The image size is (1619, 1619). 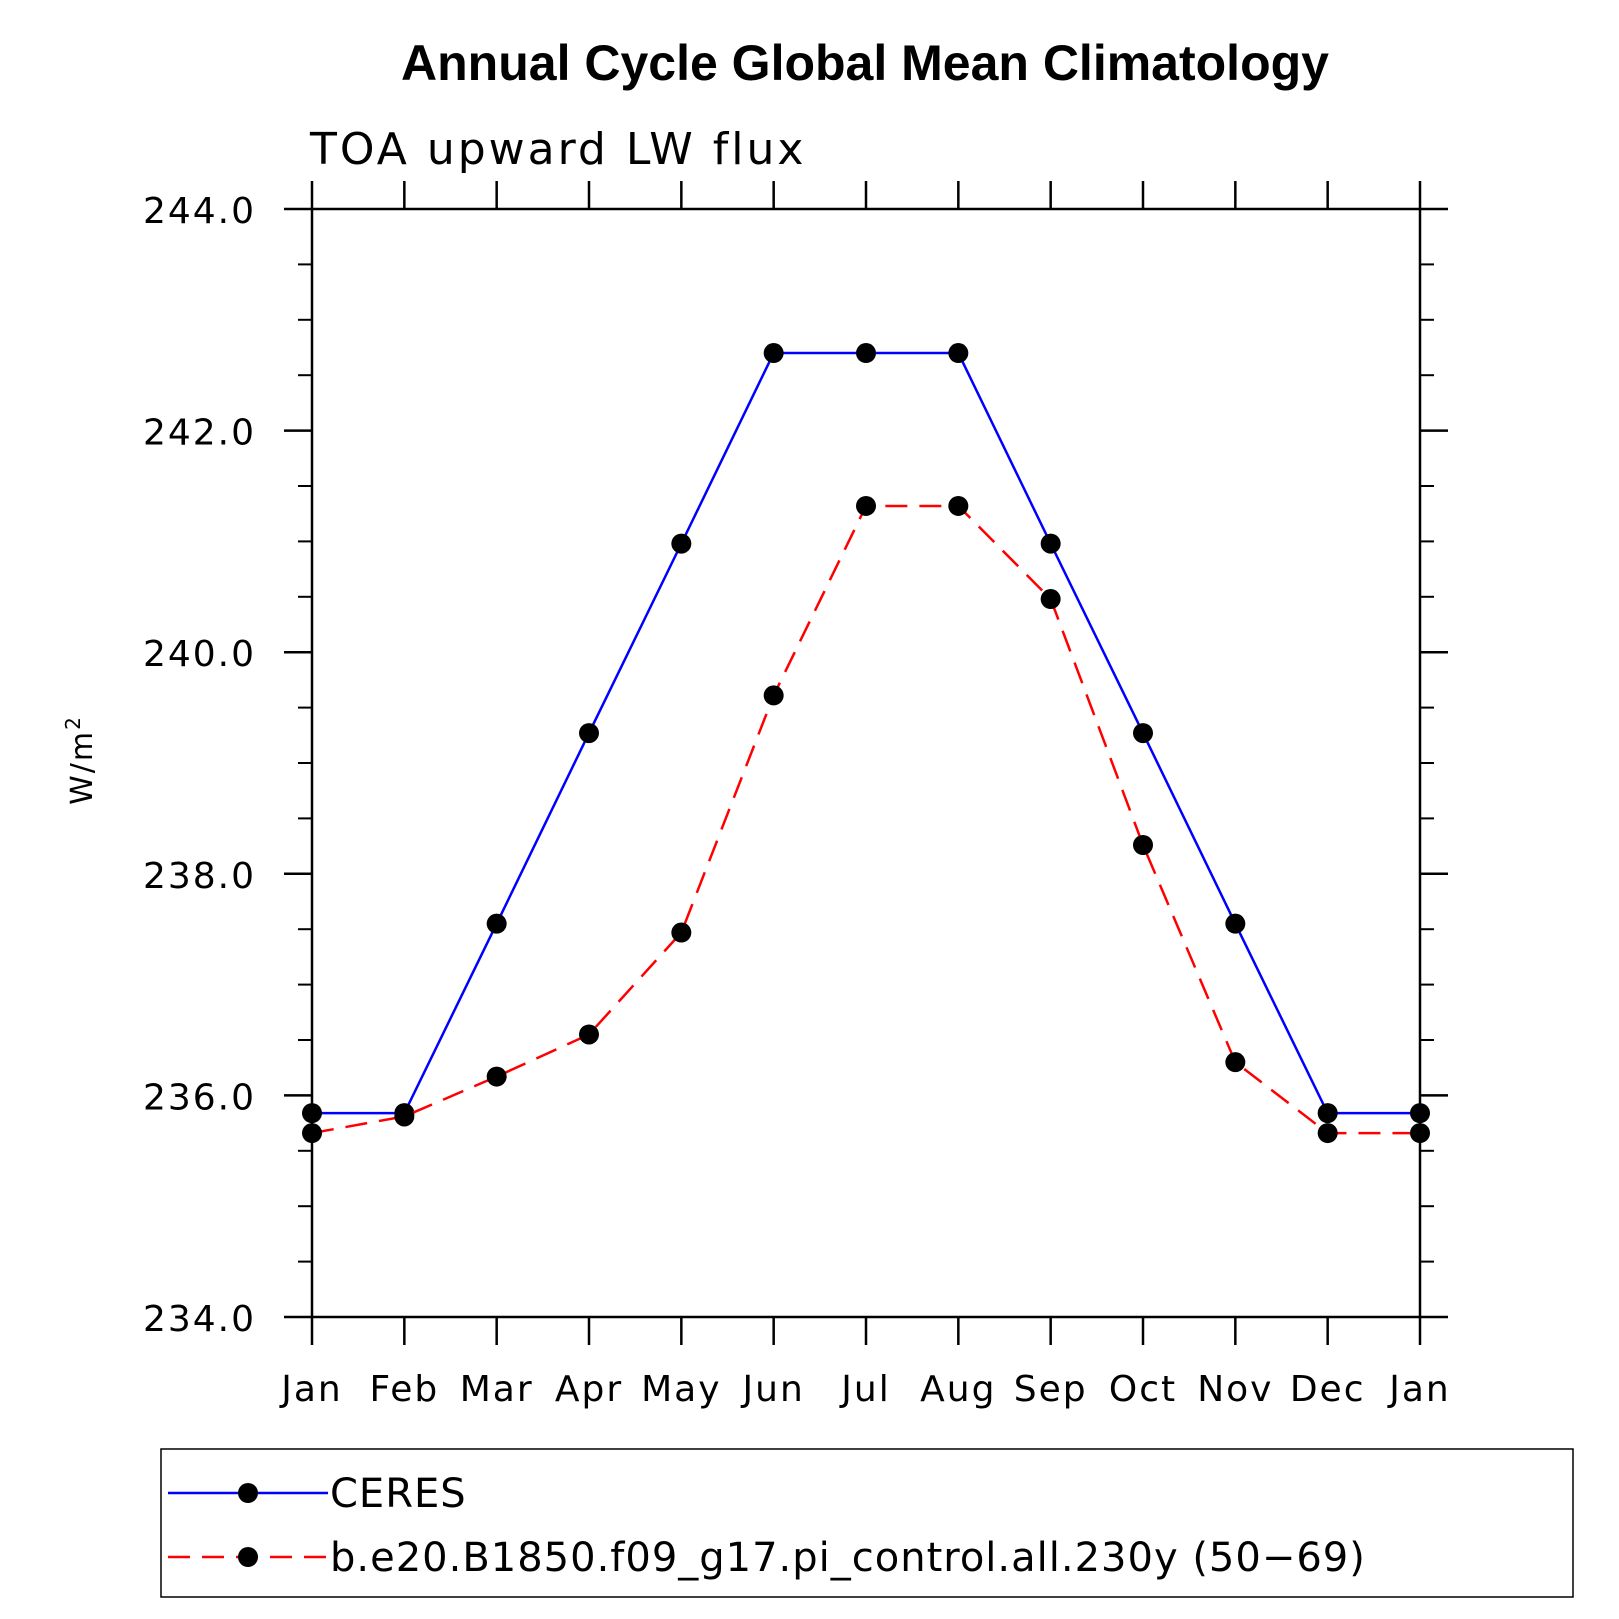 What do you see at coordinates (199, 876) in the screenshot?
I see `y-tick-label: 238.0` at bounding box center [199, 876].